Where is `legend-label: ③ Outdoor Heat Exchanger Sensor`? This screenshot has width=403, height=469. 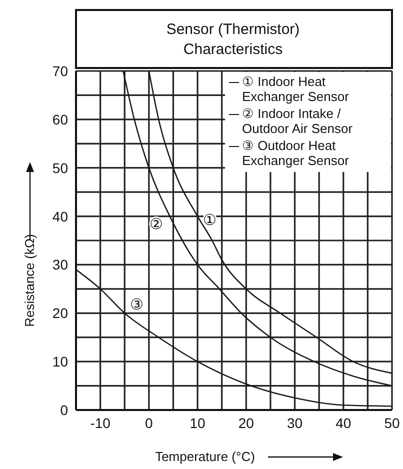 legend-label: ③ Outdoor Heat Exchanger Sensor is located at coordinates (296, 153).